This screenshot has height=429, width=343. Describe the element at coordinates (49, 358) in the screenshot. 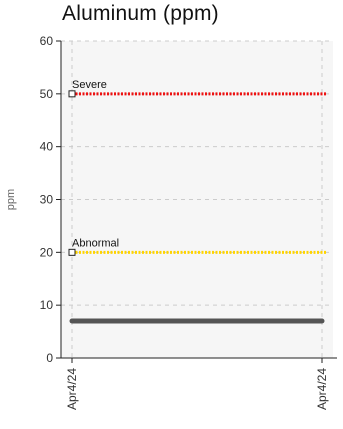

I see `y-tick-label: 0` at that location.